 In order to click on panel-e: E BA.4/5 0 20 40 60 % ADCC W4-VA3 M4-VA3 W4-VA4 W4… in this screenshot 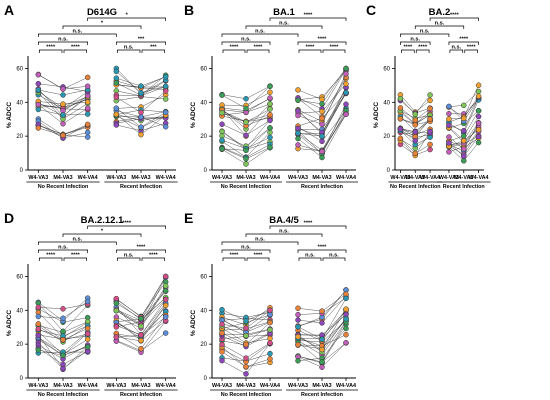, I will do `click(271, 304)`.